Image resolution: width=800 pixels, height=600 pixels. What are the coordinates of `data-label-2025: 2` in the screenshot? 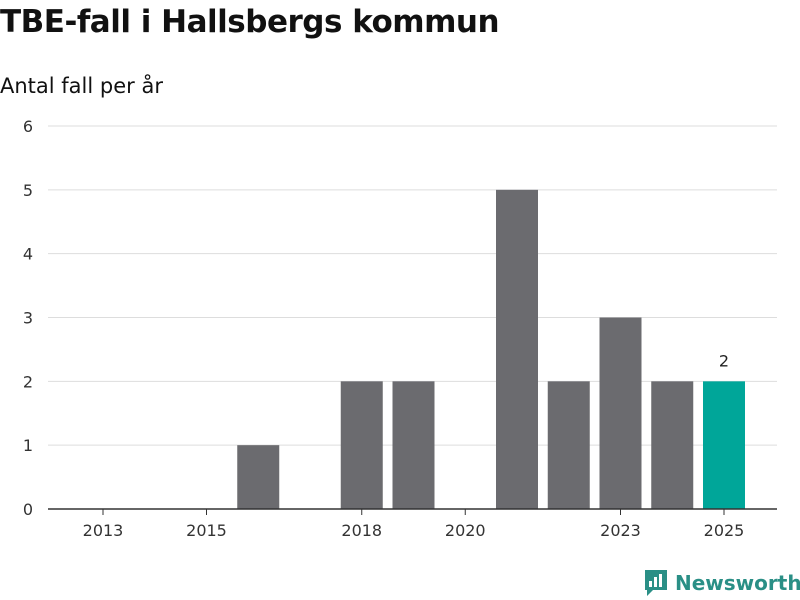 It's located at (724, 360).